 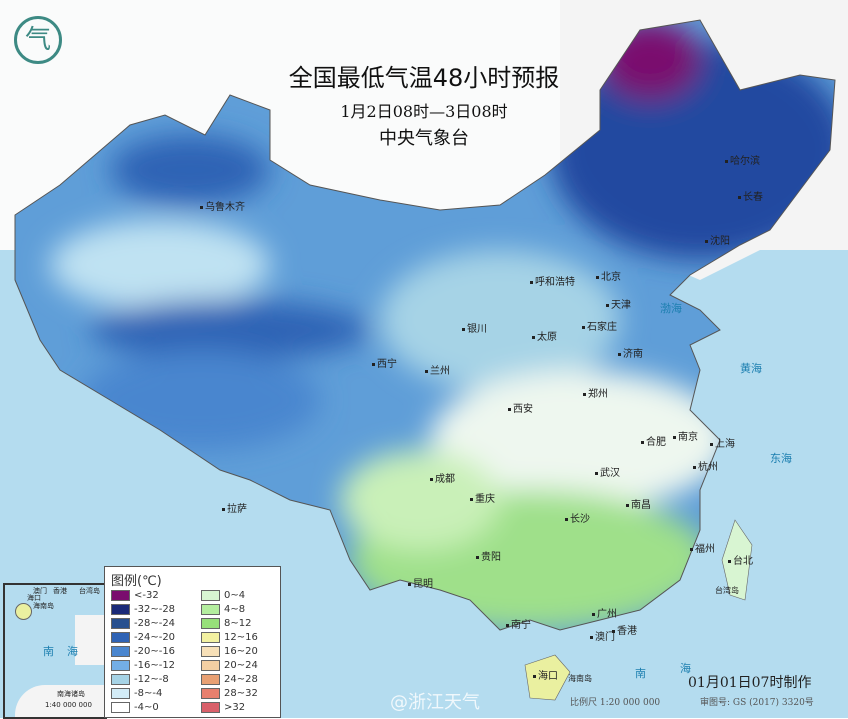 I want to click on legend-label: 20~24, so click(x=241, y=665).